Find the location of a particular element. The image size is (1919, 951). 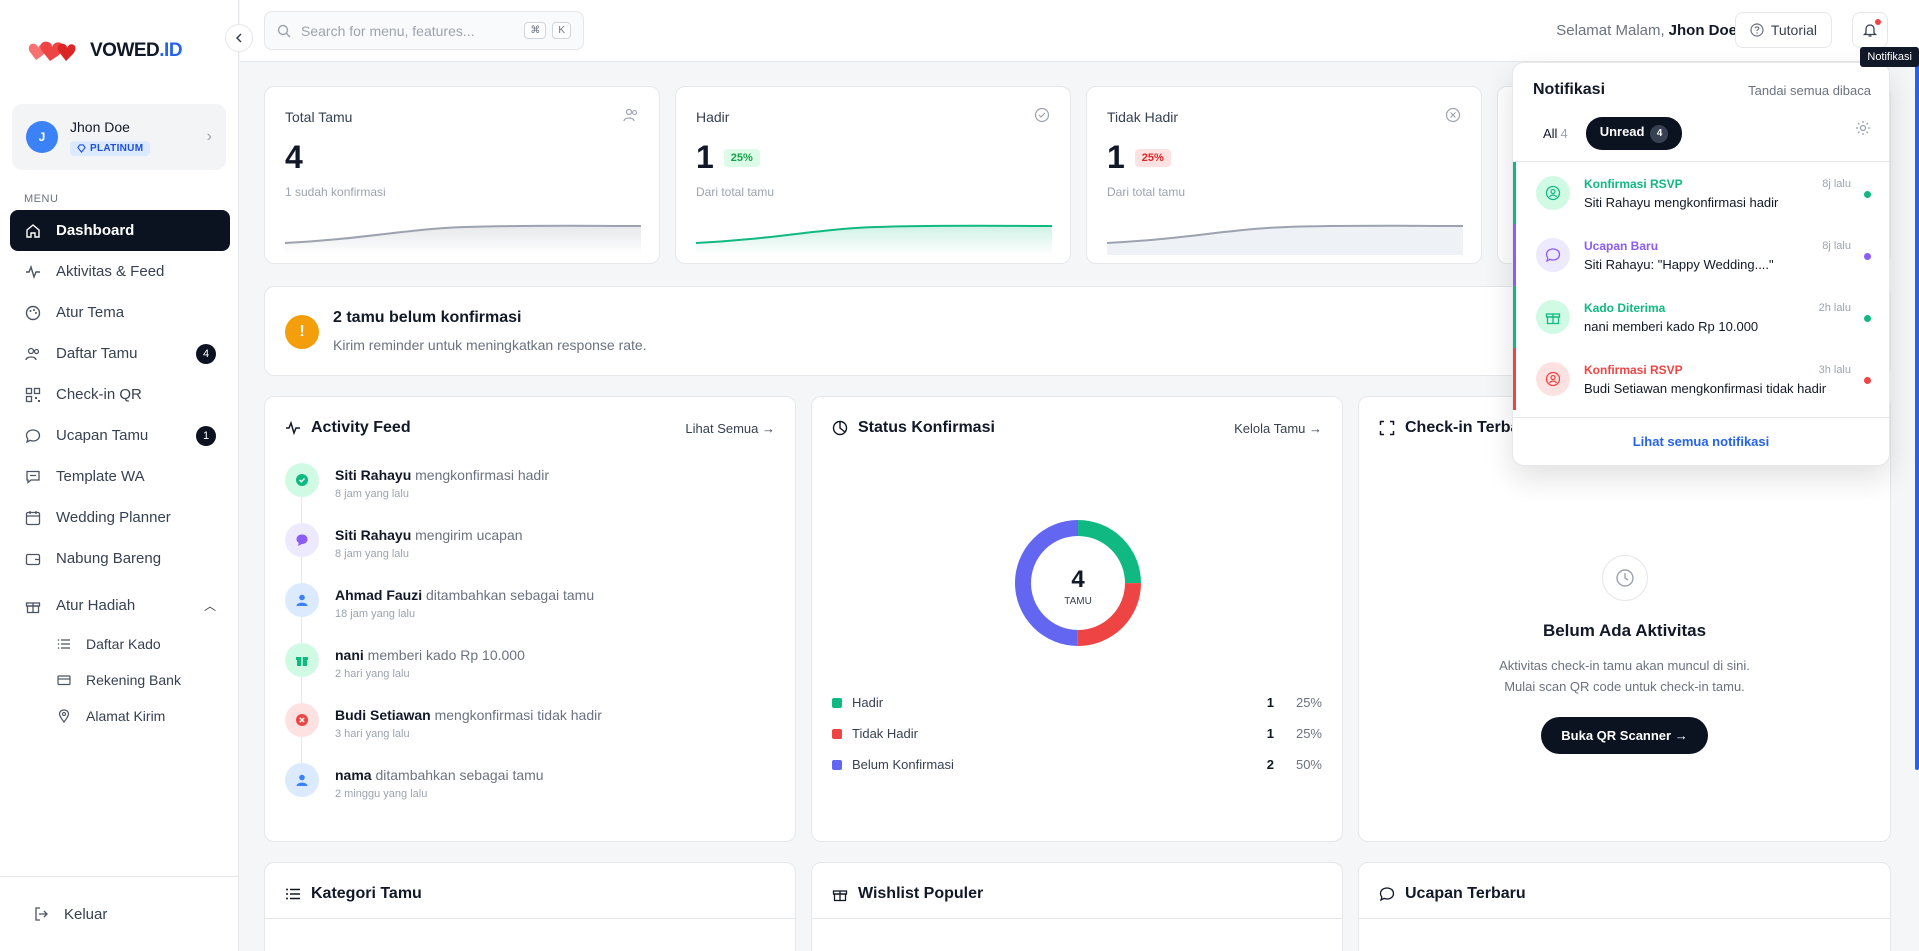

sparkline is located at coordinates (874, 239).